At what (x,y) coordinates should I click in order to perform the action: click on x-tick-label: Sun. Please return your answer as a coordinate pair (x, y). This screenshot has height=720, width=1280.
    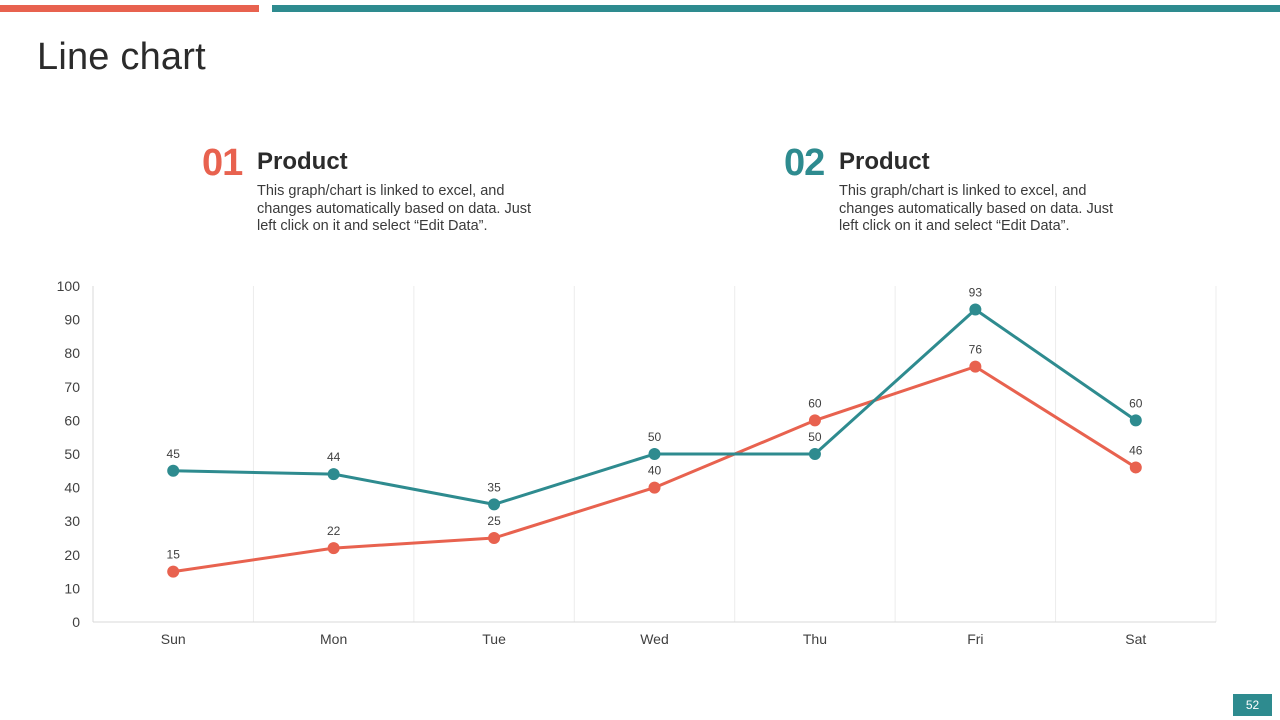
    Looking at the image, I should click on (173, 639).